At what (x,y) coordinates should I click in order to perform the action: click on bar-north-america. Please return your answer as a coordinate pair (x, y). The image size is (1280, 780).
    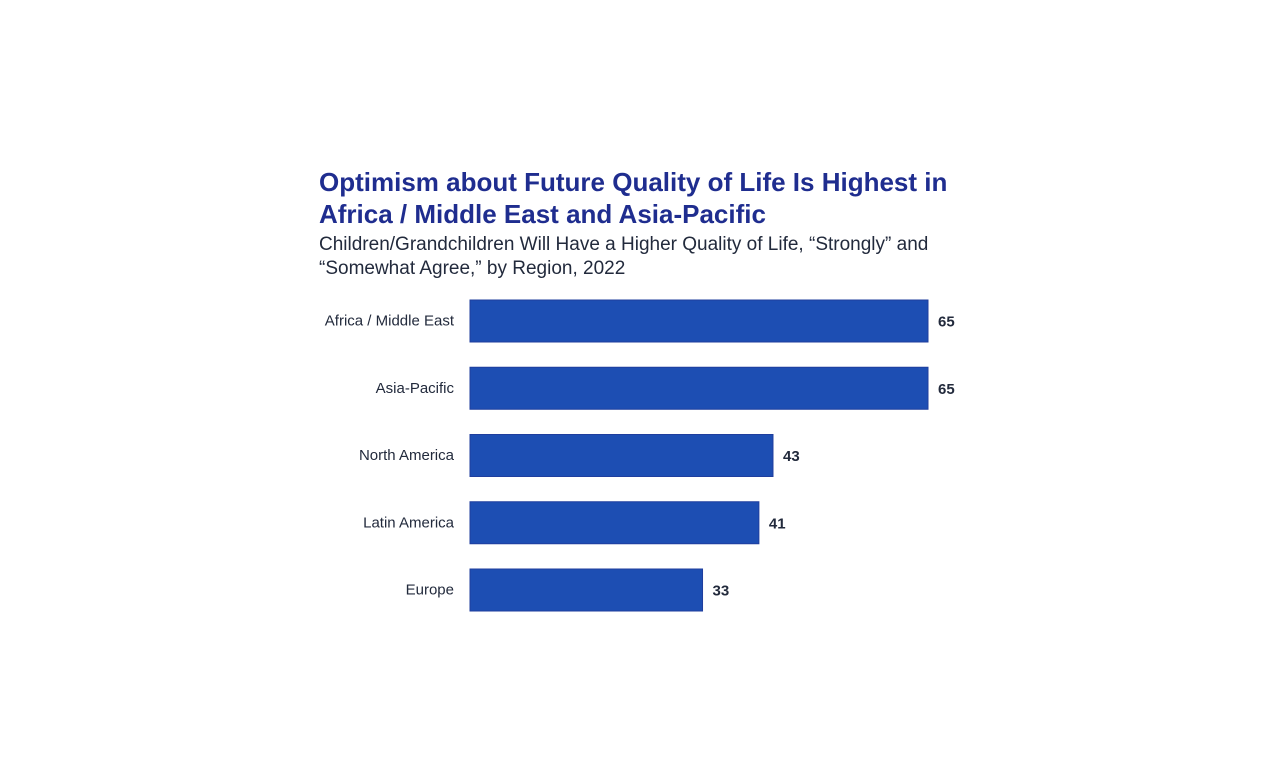
    Looking at the image, I should click on (621, 455).